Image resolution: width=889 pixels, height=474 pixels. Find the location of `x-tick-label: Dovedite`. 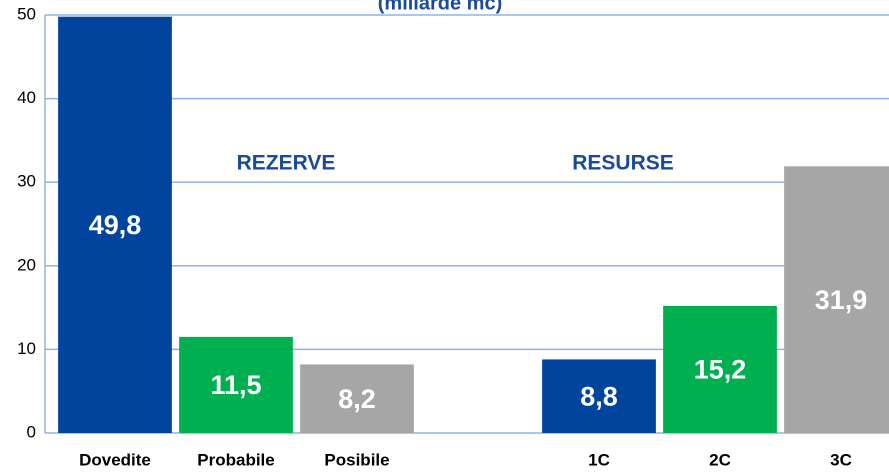

x-tick-label: Dovedite is located at coordinates (115, 459).